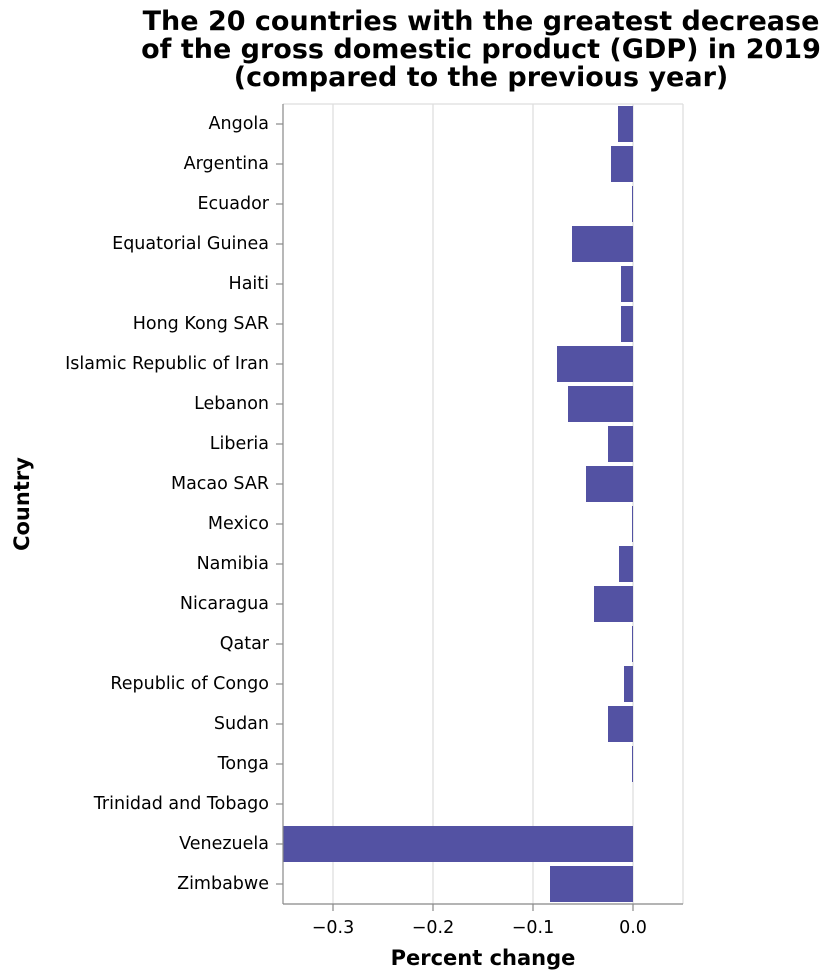 Image resolution: width=822 pixels, height=978 pixels. Describe the element at coordinates (249, 284) in the screenshot. I see `y-tick-label: Haiti` at that location.